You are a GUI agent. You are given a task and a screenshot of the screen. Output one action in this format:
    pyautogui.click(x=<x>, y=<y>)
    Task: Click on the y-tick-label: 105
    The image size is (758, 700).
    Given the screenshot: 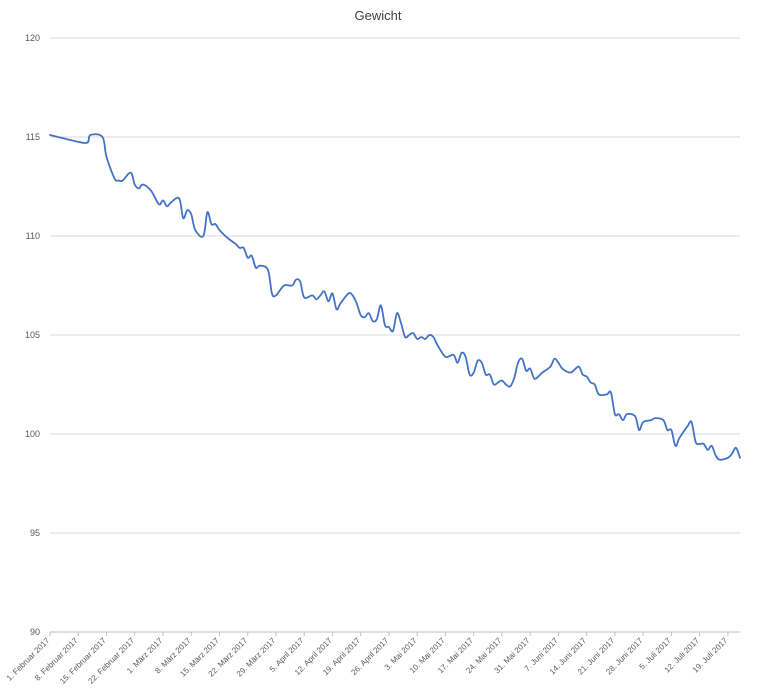 What is the action you would take?
    pyautogui.click(x=32, y=335)
    